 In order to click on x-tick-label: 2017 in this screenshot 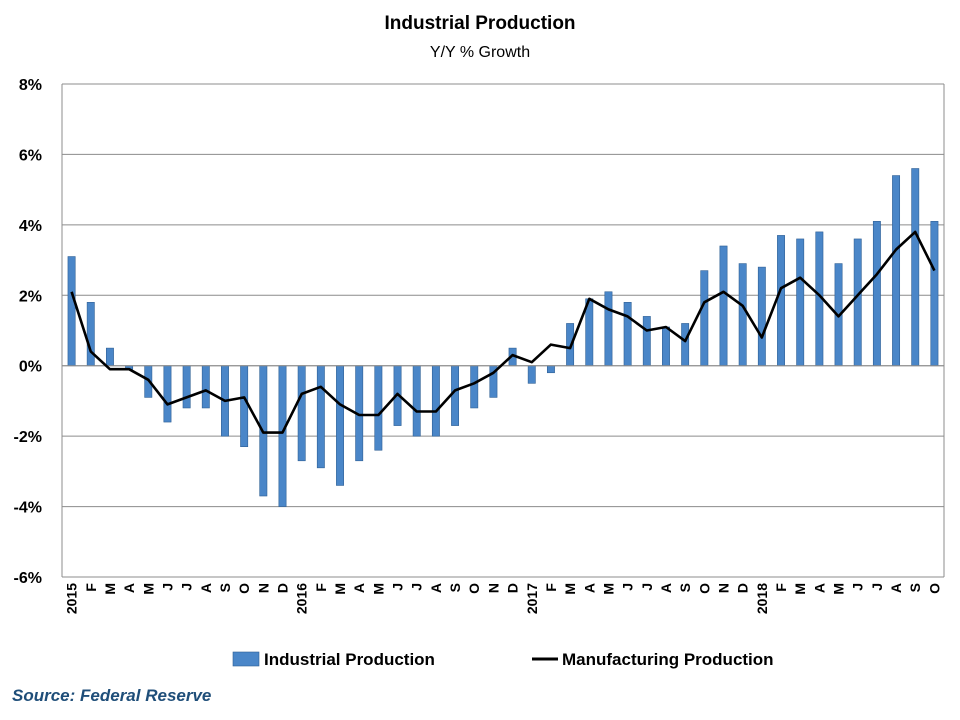, I will do `click(532, 598)`.